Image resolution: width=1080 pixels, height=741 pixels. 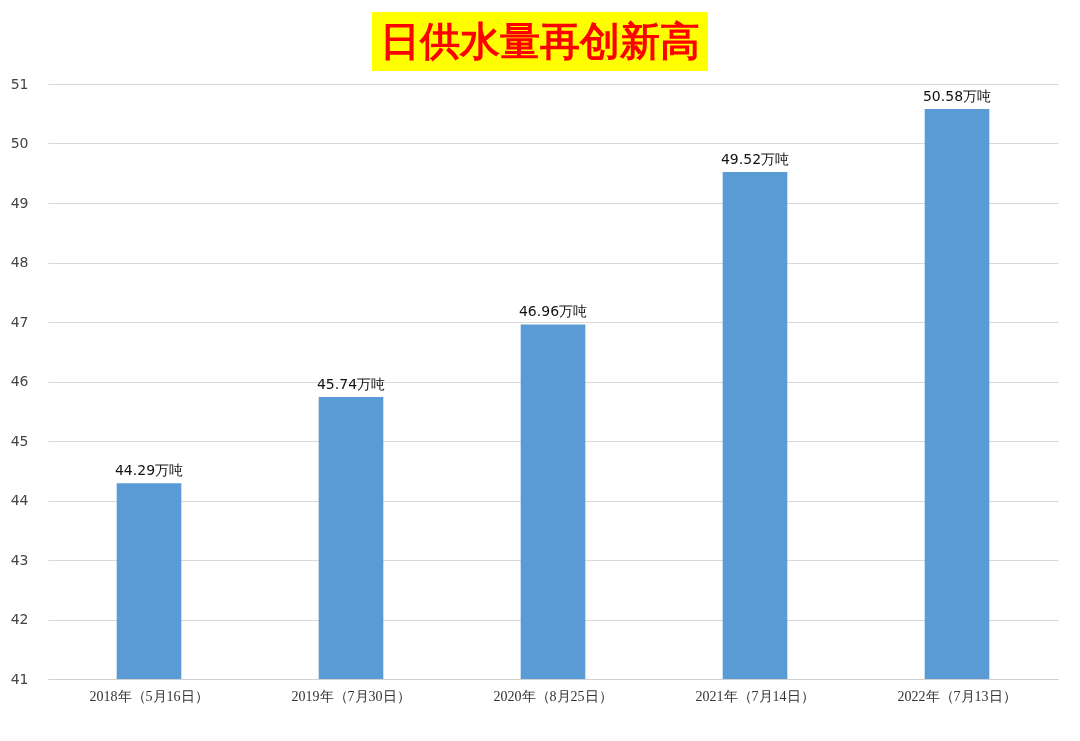 What do you see at coordinates (19, 559) in the screenshot?
I see `y-tick-label: 43` at bounding box center [19, 559].